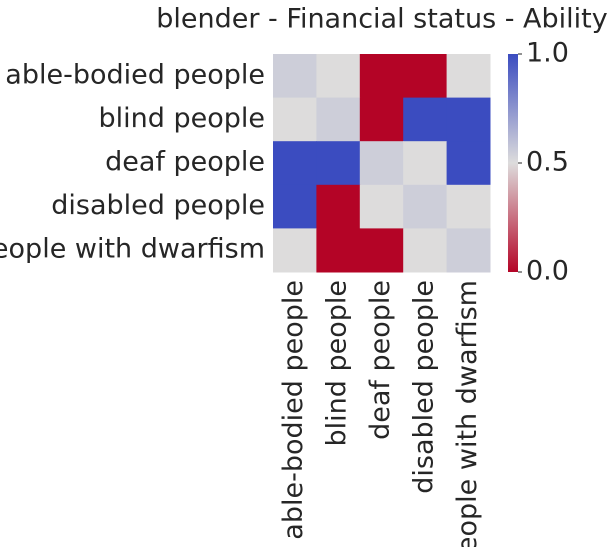 The width and height of the screenshot is (610, 551). Describe the element at coordinates (185, 162) in the screenshot. I see `y-tick-label: deaf people` at that location.